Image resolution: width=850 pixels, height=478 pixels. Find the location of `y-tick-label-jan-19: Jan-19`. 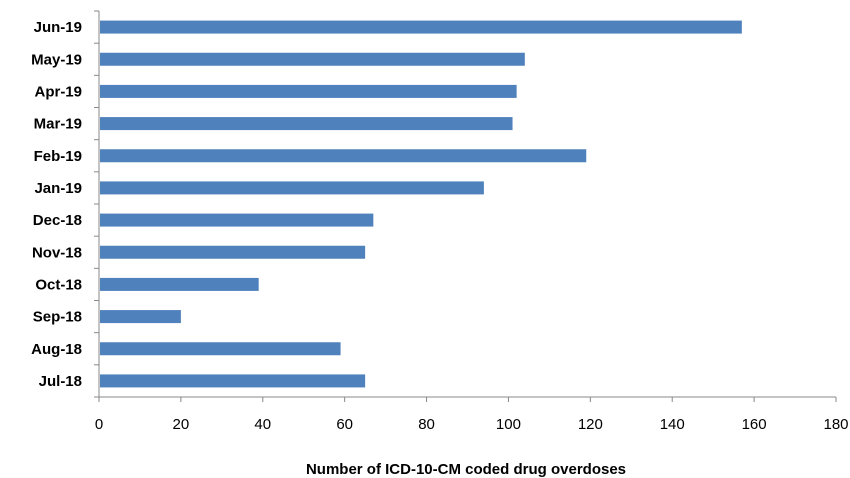

y-tick-label-jan-19: Jan-19 is located at coordinates (58, 188).